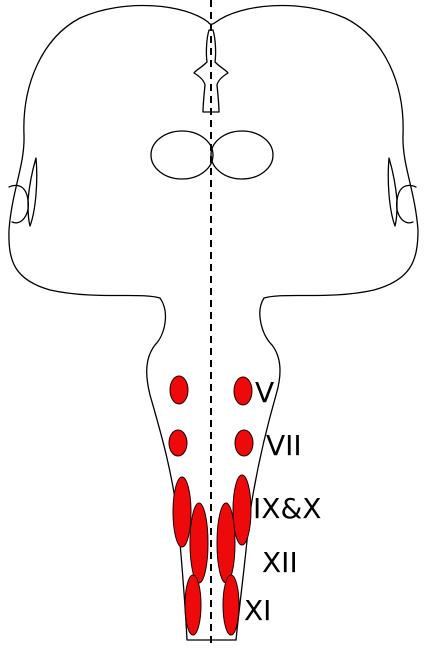 Image resolution: width=424 pixels, height=651 pixels. I want to click on right-lateral-structure, so click(406, 204).